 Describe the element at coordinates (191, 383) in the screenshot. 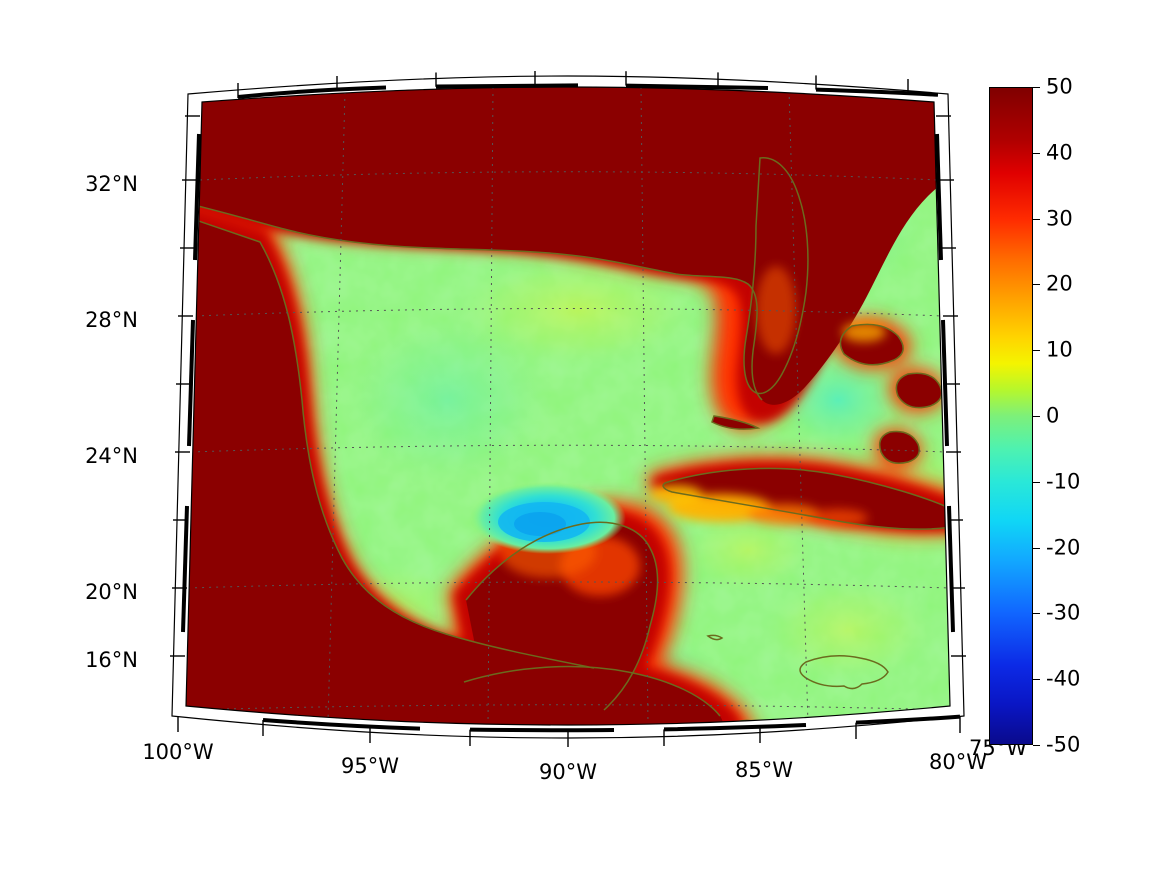

I see `frame-ticks-left` at that location.